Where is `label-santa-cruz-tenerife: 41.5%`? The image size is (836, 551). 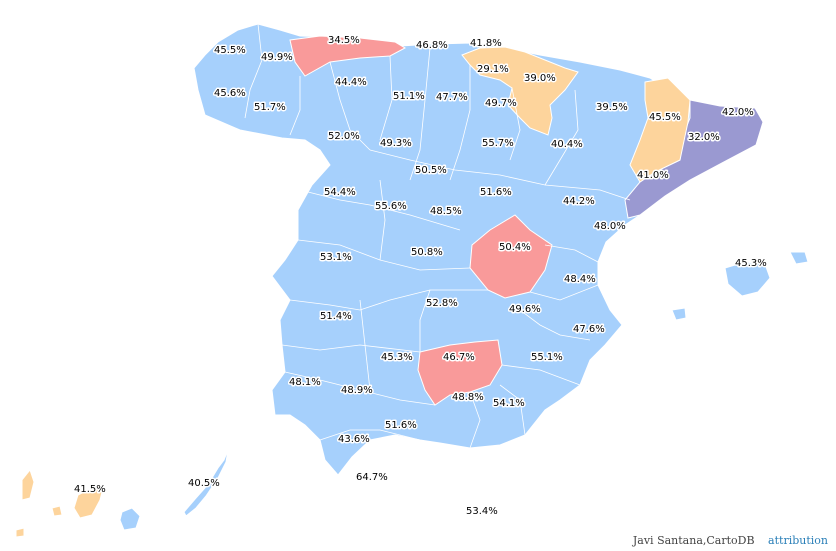 label-santa-cruz-tenerife: 41.5% is located at coordinates (90, 489).